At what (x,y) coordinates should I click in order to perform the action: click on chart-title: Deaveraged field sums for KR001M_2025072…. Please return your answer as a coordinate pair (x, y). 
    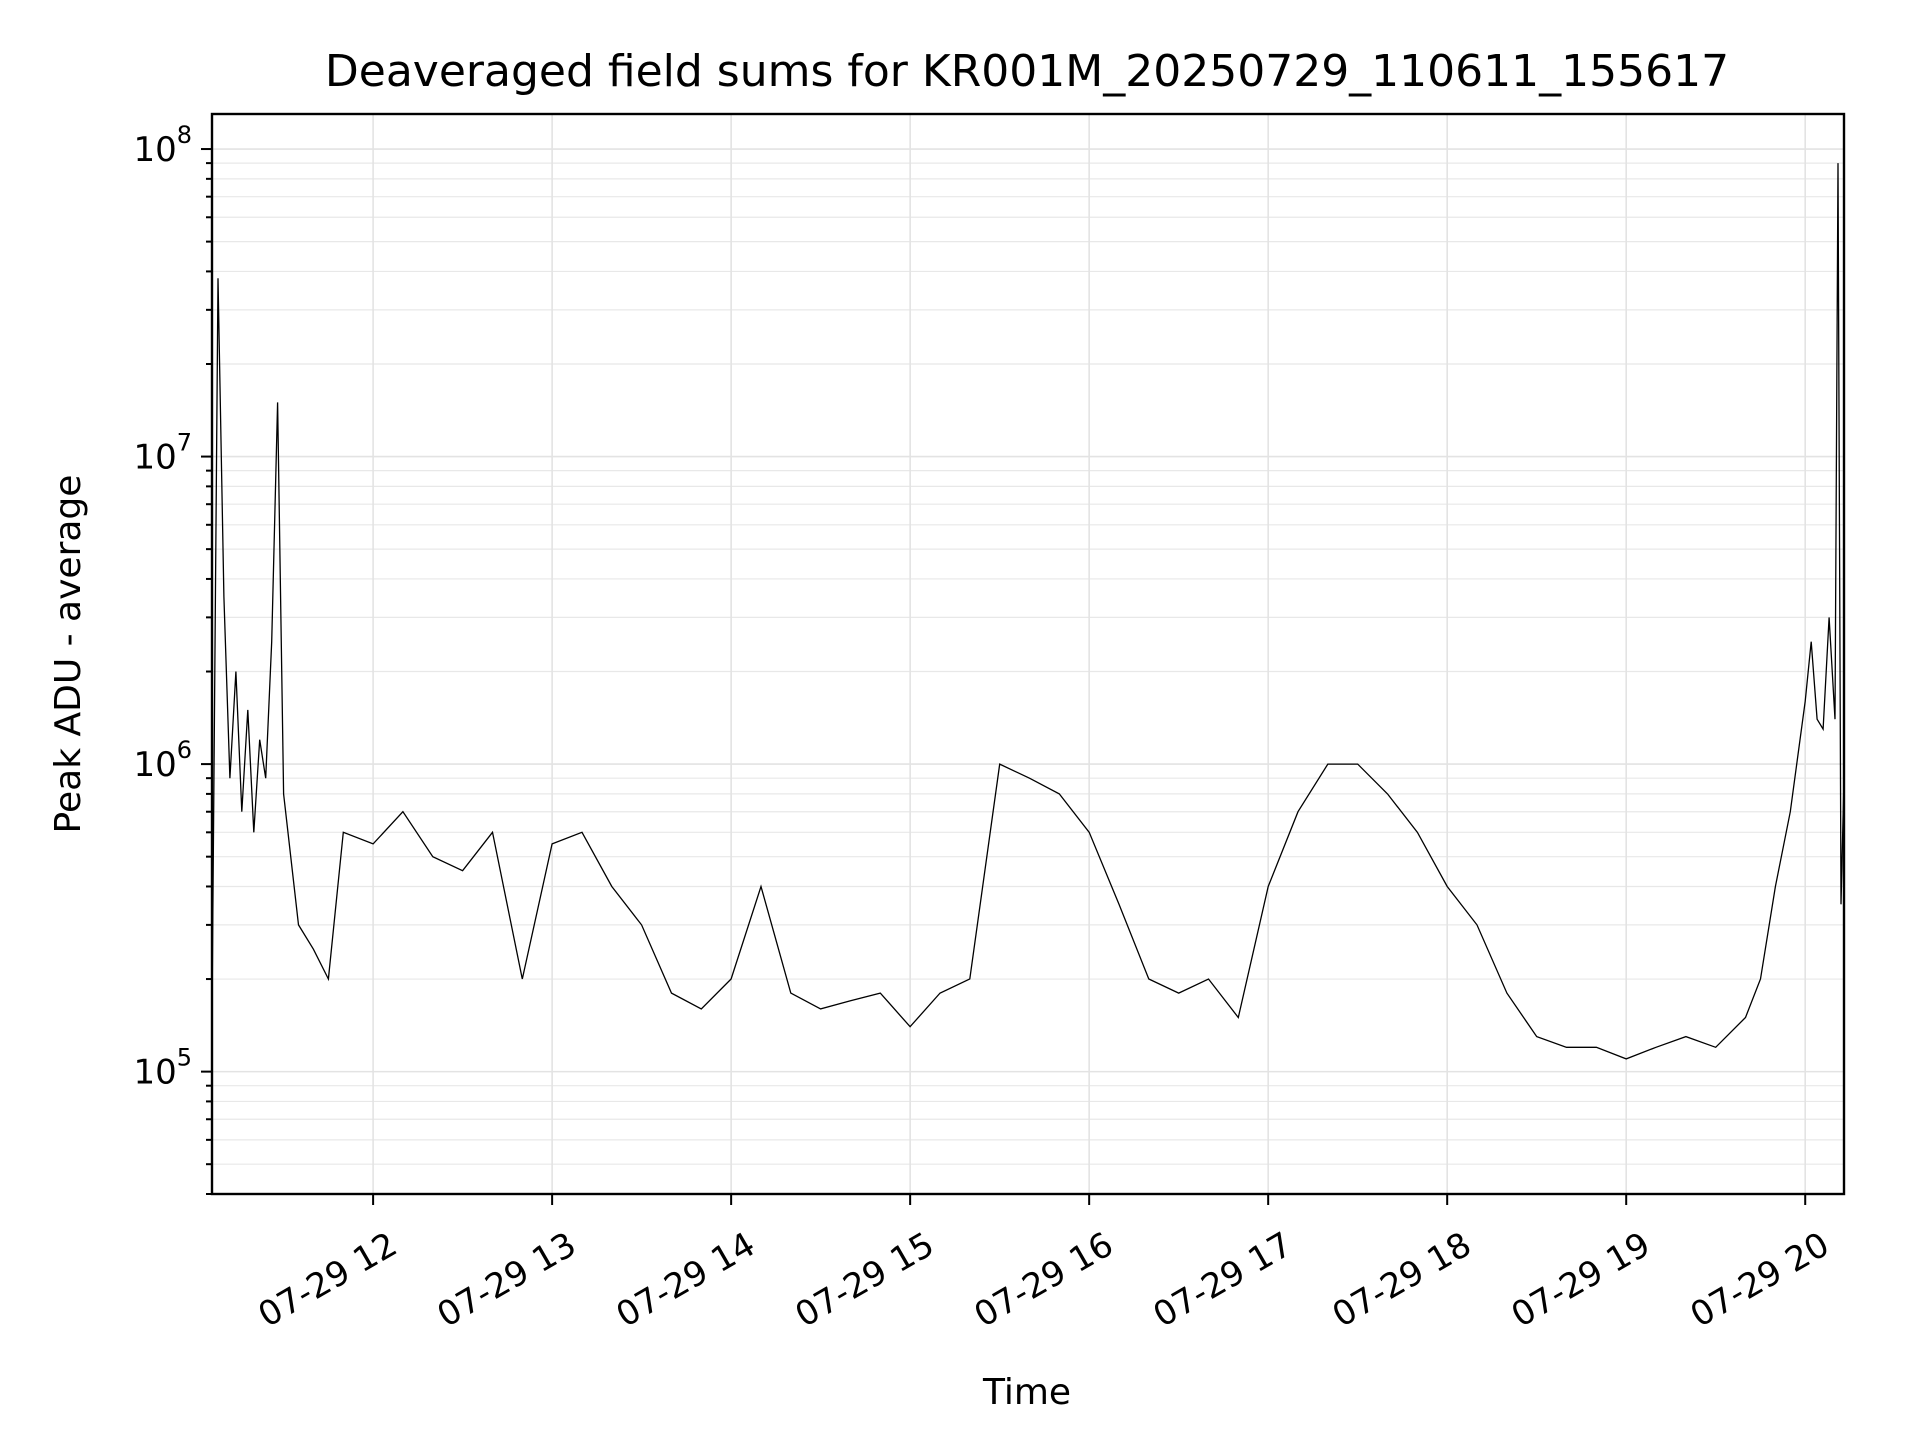
    Looking at the image, I should click on (1027, 71).